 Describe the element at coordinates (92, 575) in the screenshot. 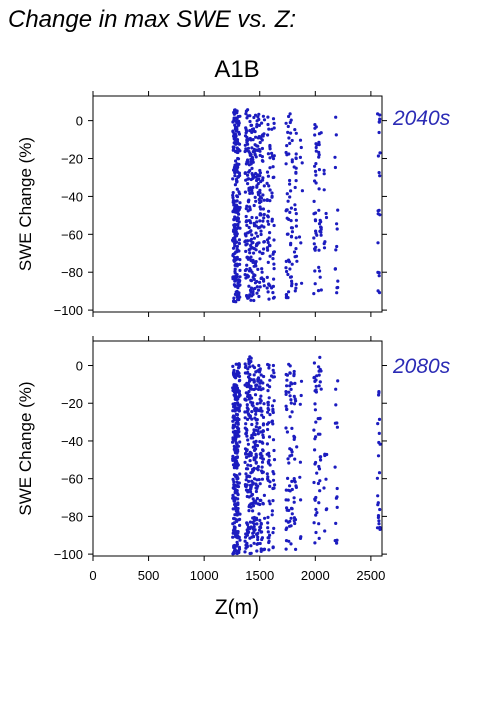

I see `x-tick-label: 0` at that location.